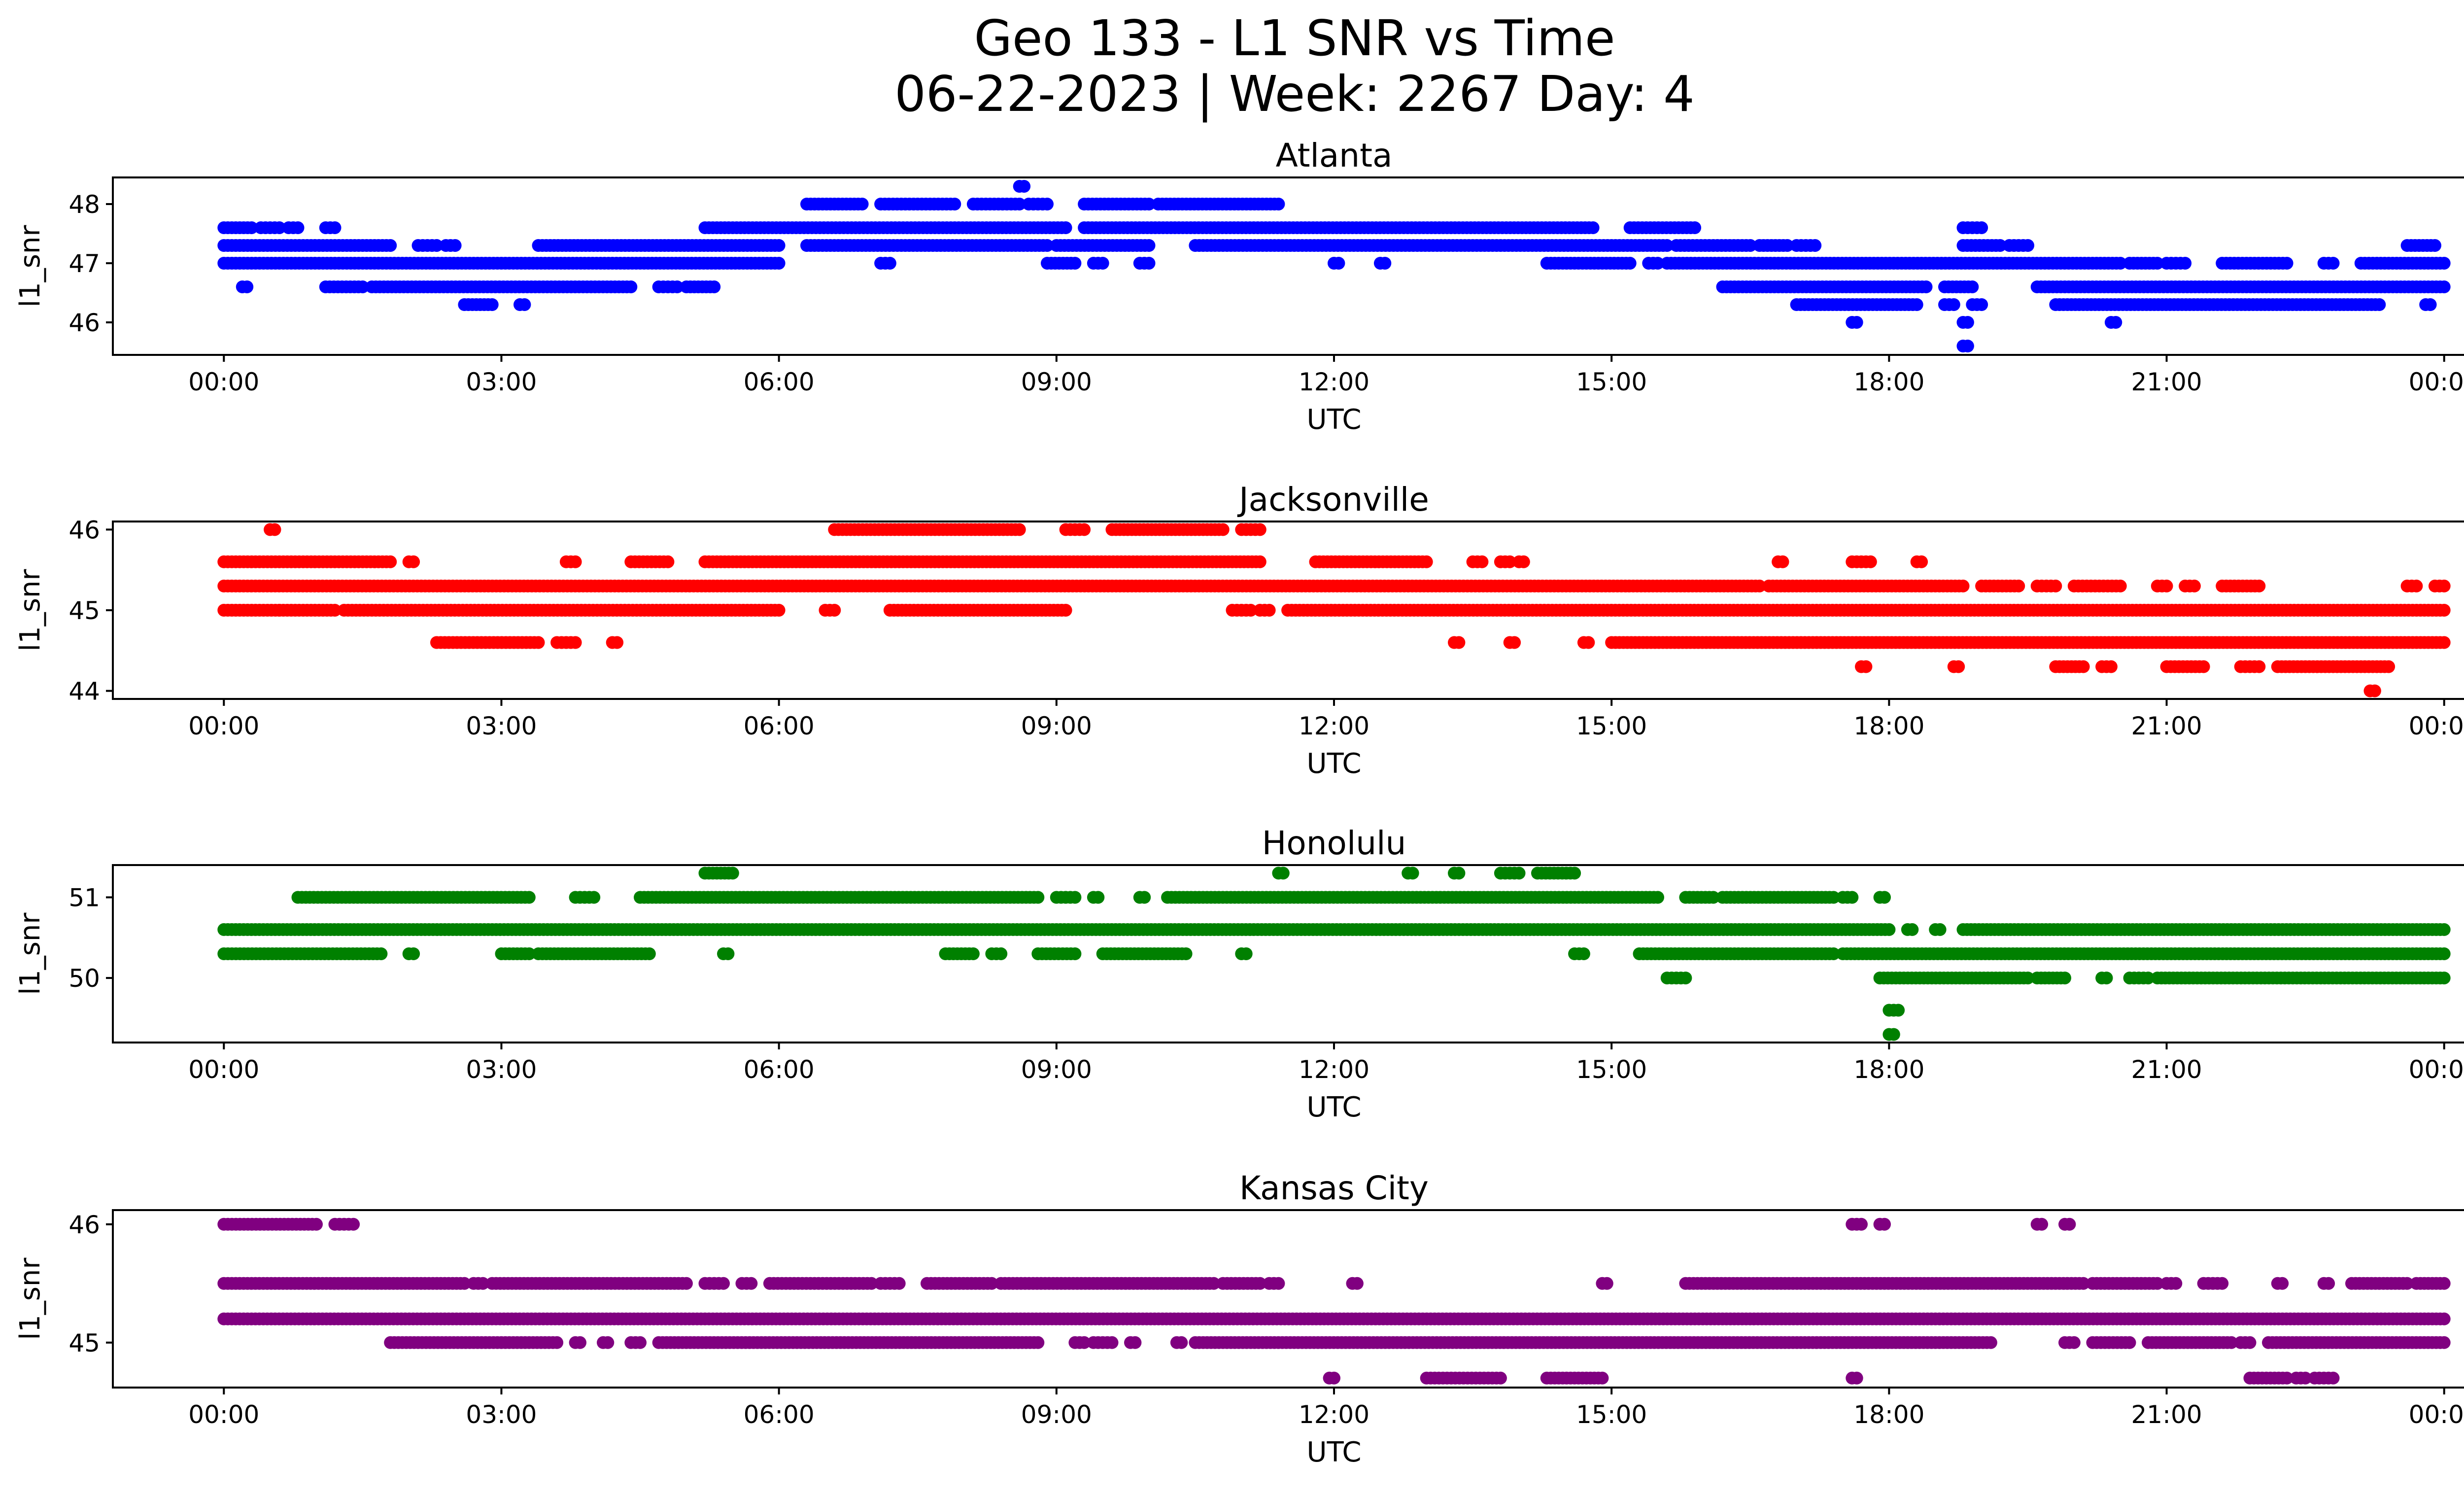  Describe the element at coordinates (1333, 500) in the screenshot. I see `subplot-title: Jacksonville` at that location.